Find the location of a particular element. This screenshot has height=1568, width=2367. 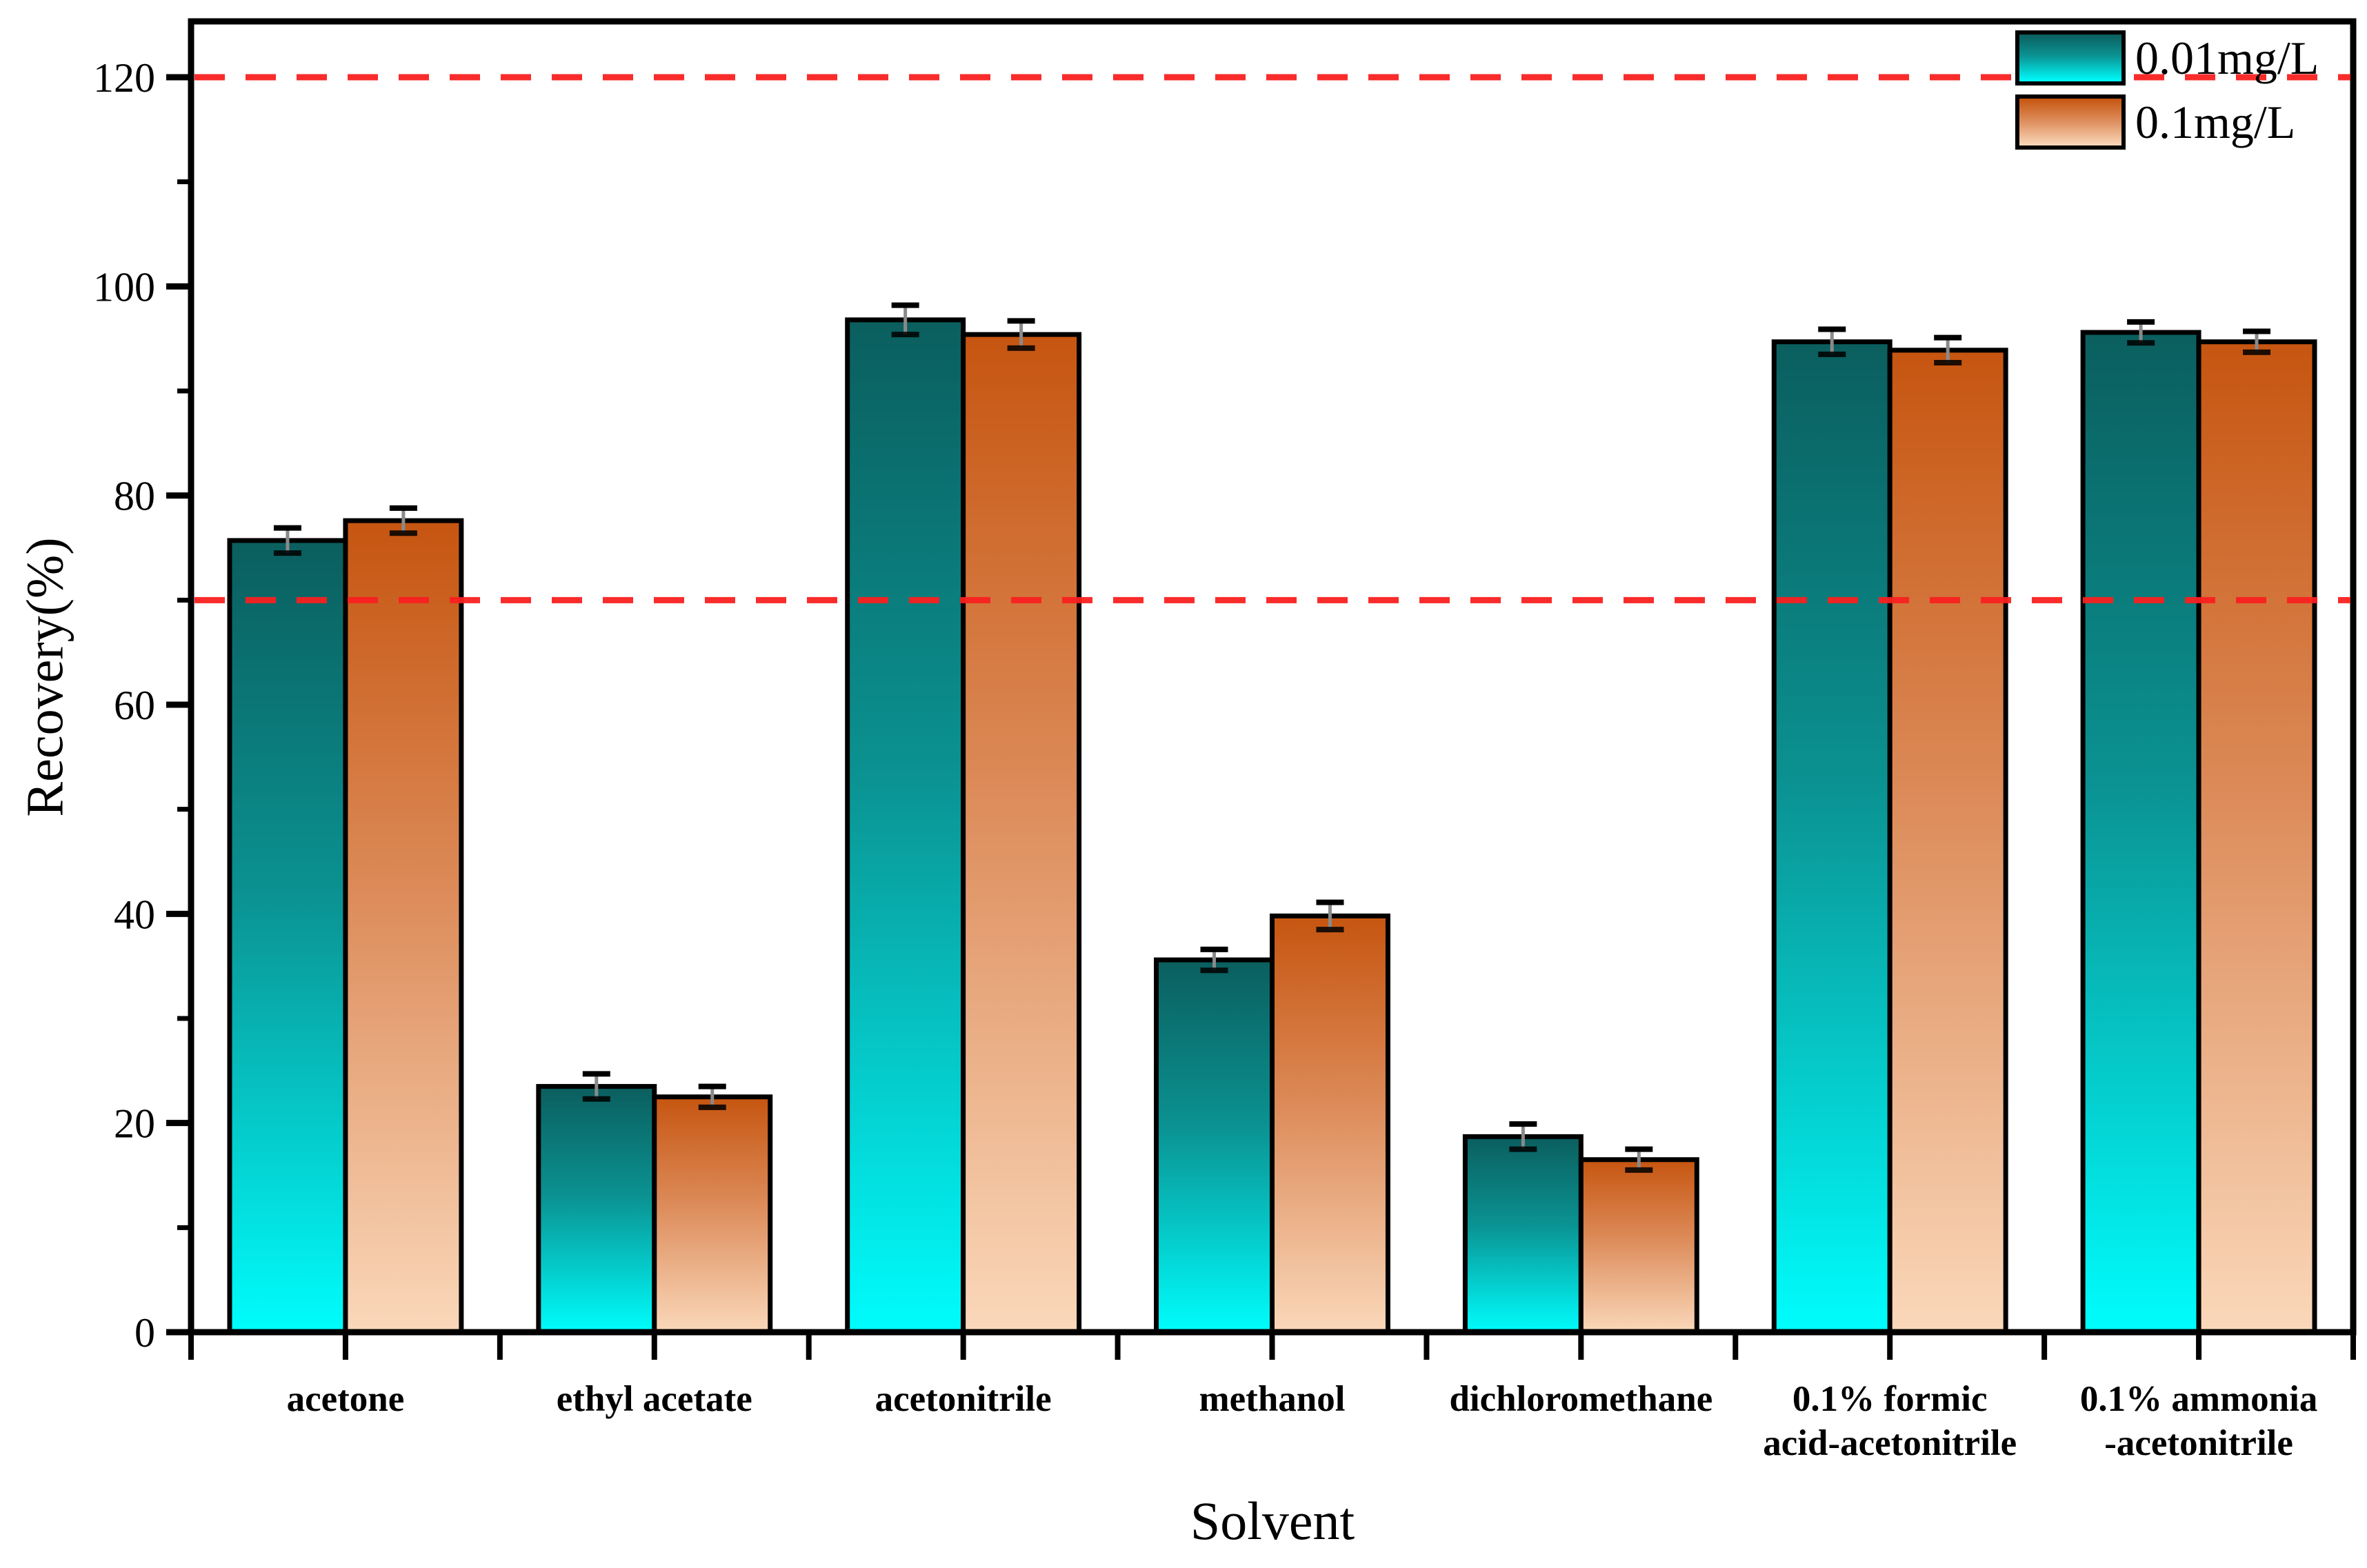

legend: 0.01mg/L 0.1mg/L is located at coordinates (2167, 90).